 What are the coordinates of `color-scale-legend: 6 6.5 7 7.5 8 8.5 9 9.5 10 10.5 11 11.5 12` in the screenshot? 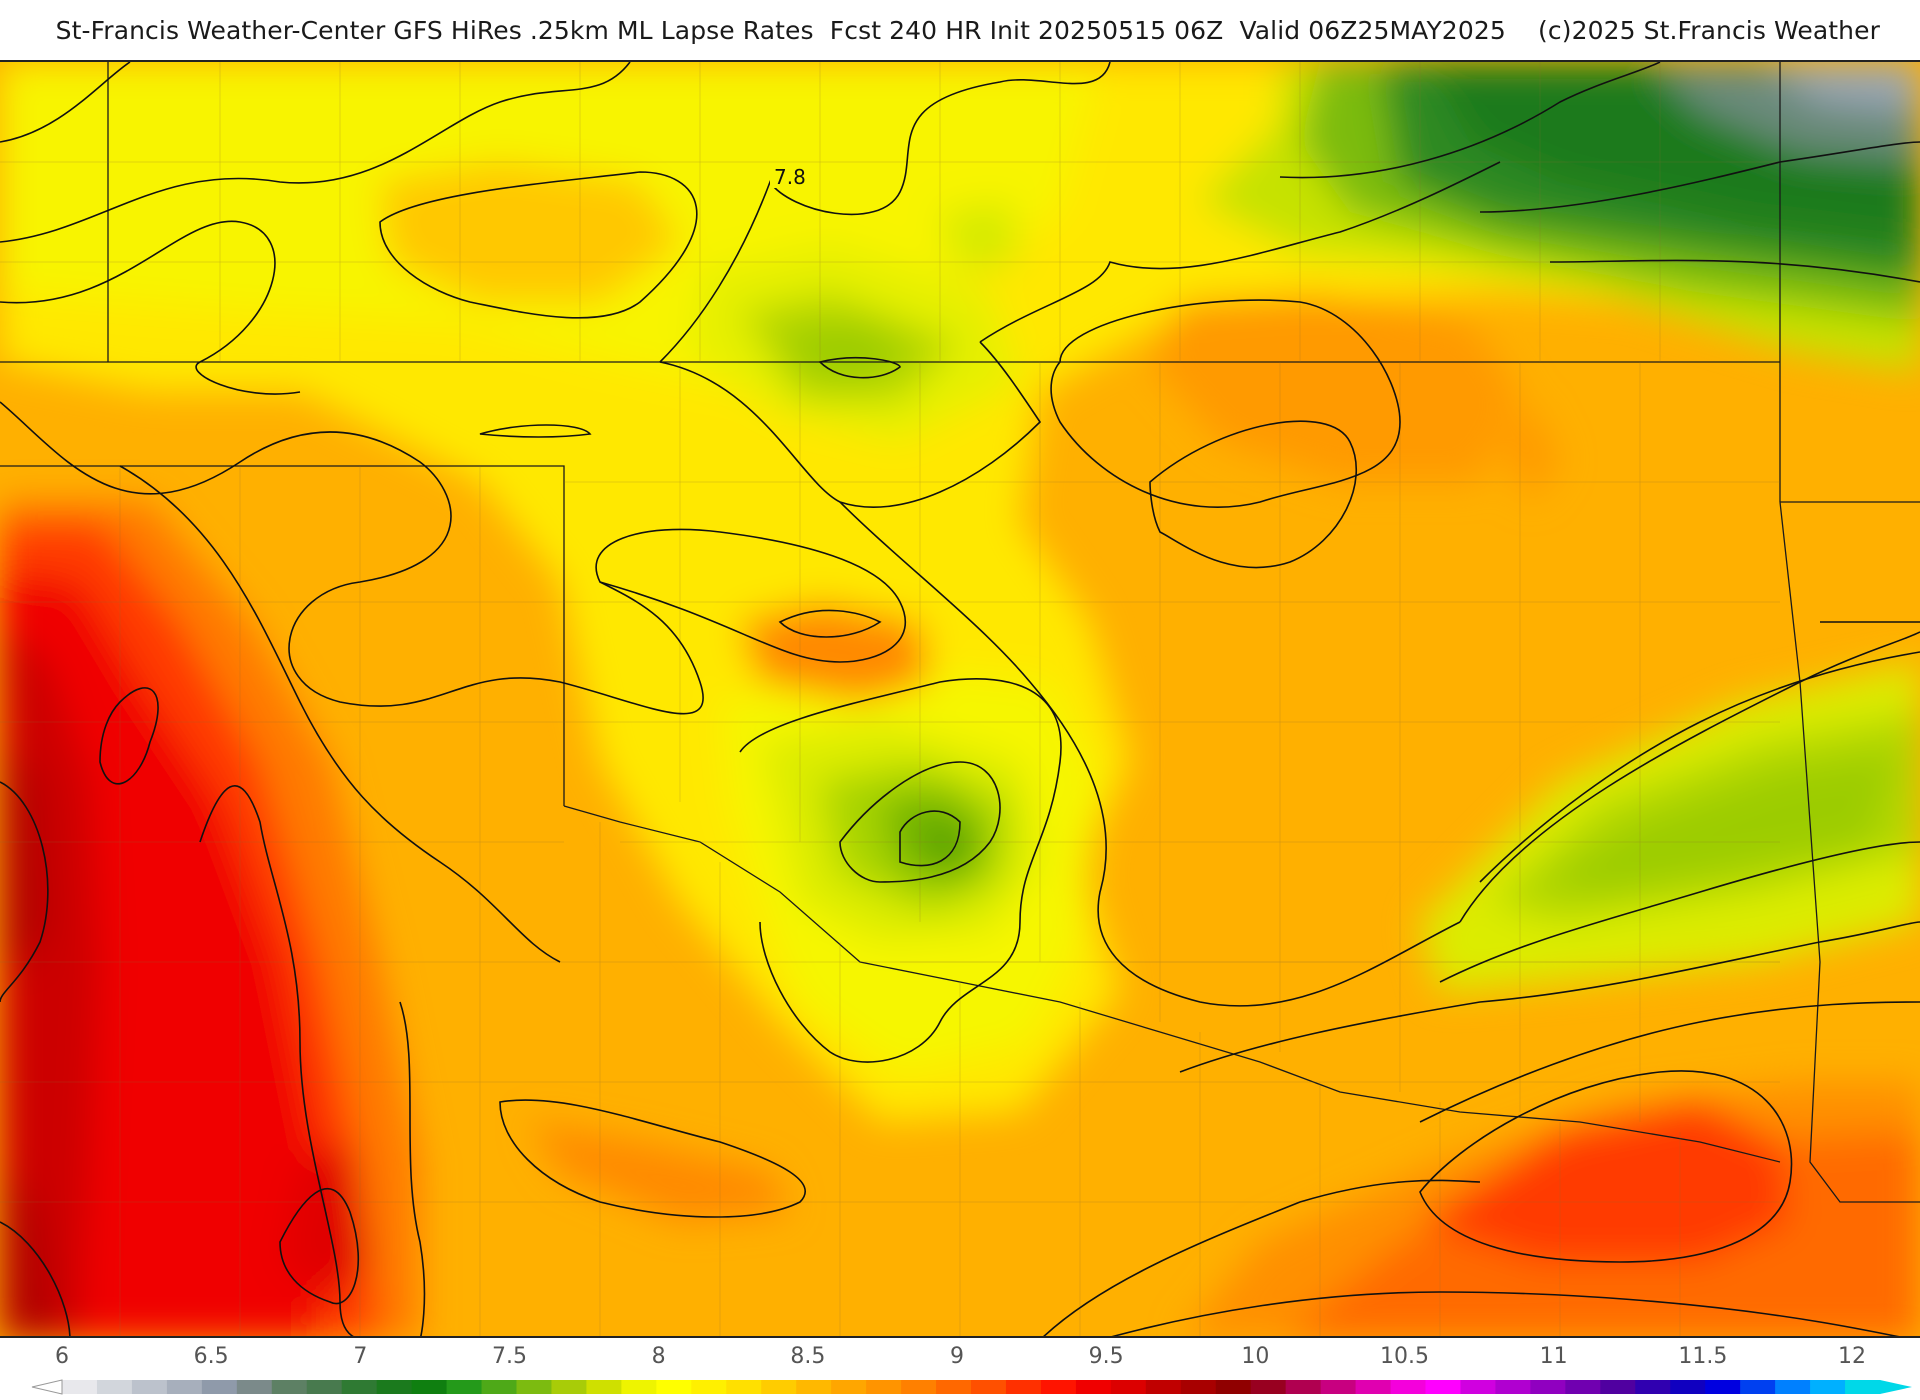 It's located at (960, 1369).